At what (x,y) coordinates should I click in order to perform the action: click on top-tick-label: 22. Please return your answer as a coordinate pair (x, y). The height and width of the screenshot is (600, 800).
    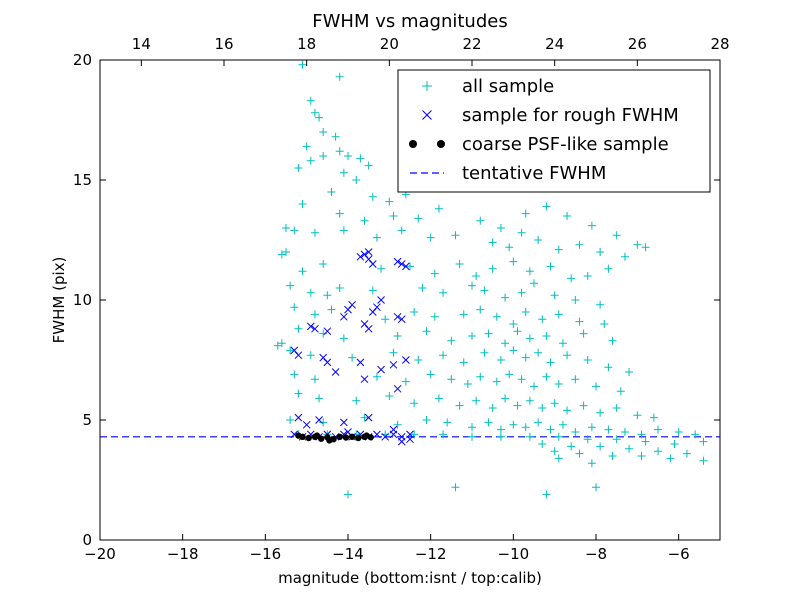
    Looking at the image, I should click on (471, 44).